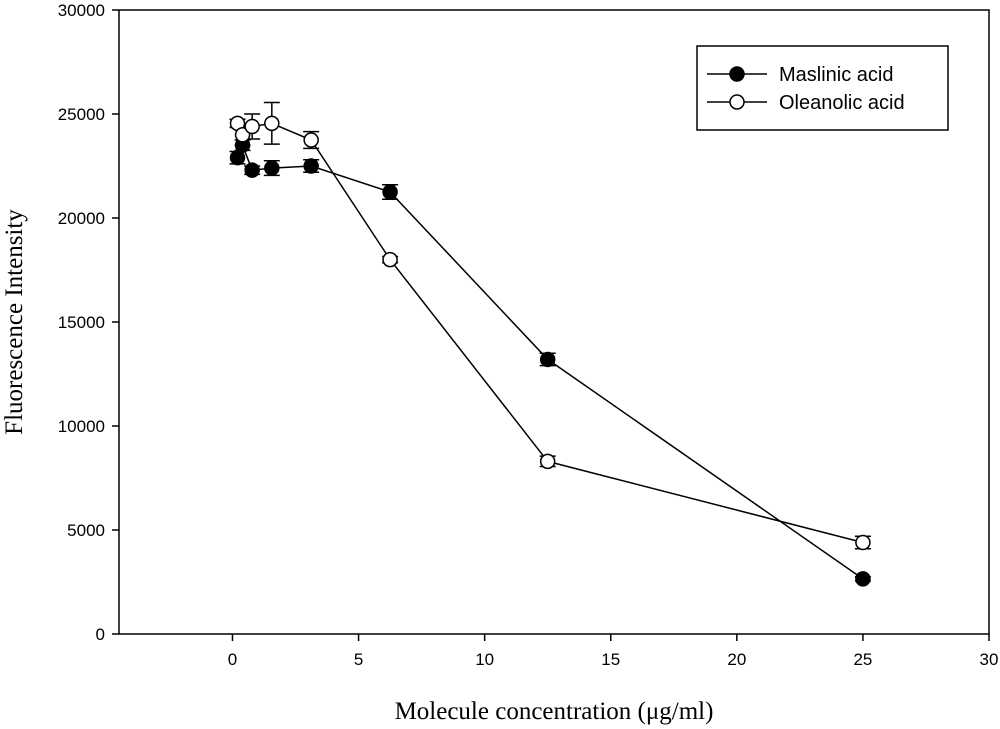 The image size is (1000, 729). I want to click on x-tick-label: 10, so click(484, 659).